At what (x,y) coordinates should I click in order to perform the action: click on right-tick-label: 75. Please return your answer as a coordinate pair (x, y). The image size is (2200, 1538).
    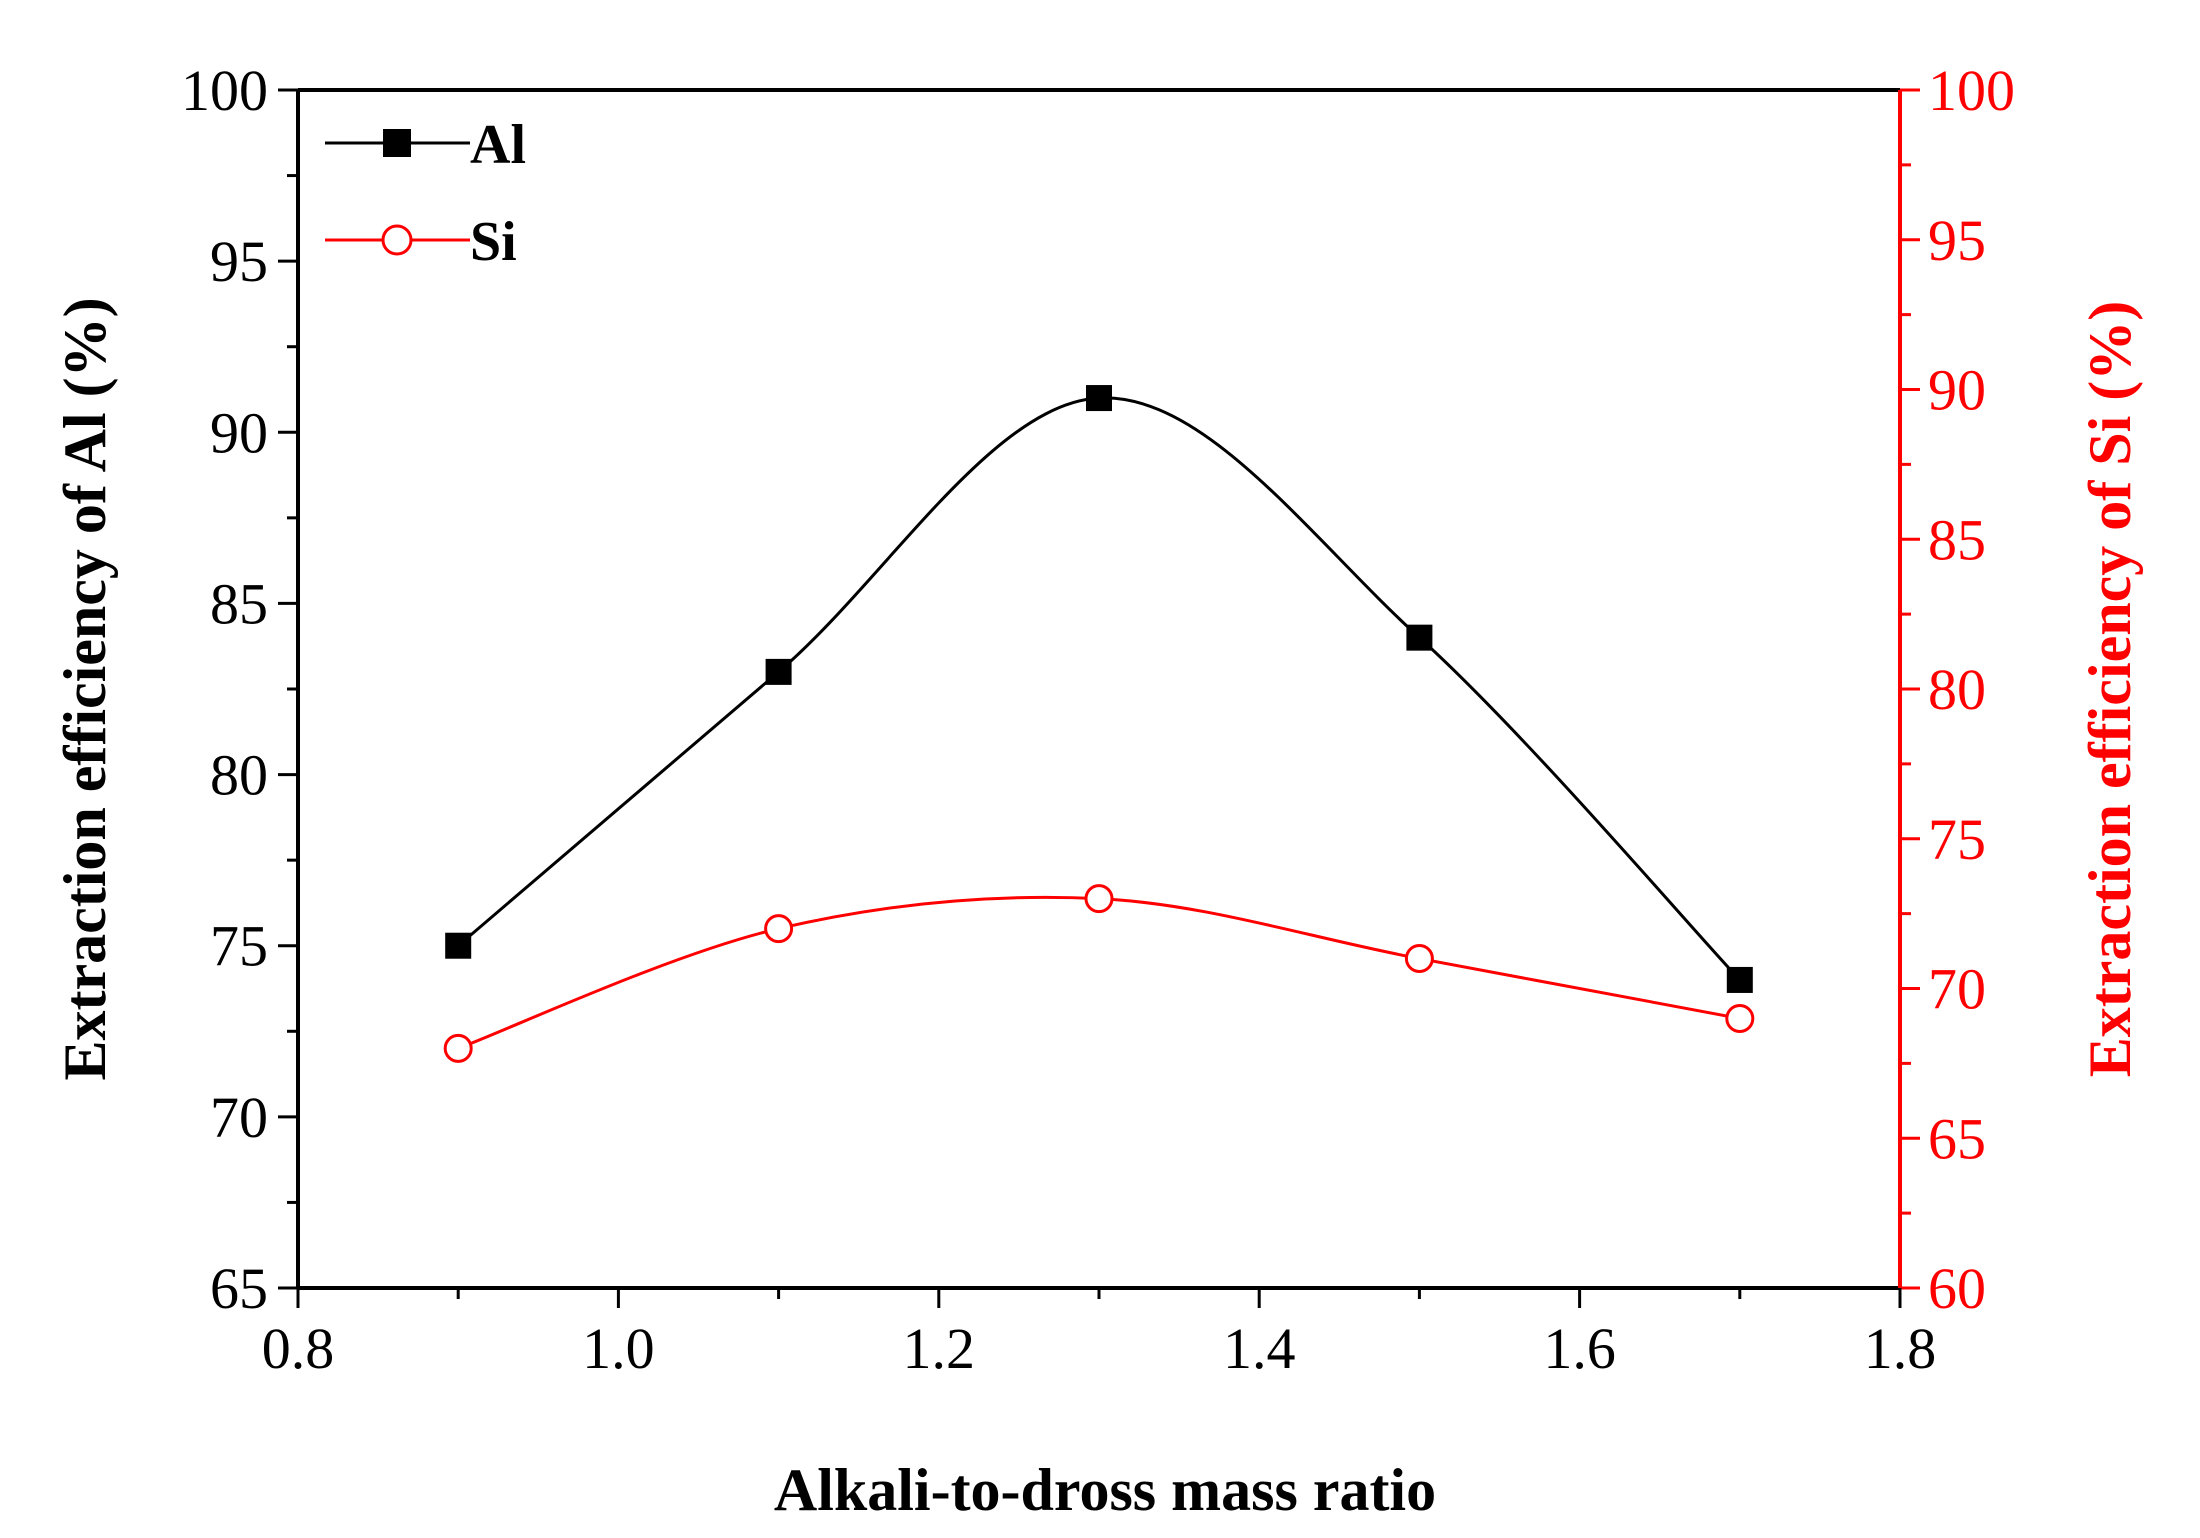
    Looking at the image, I should click on (1957, 839).